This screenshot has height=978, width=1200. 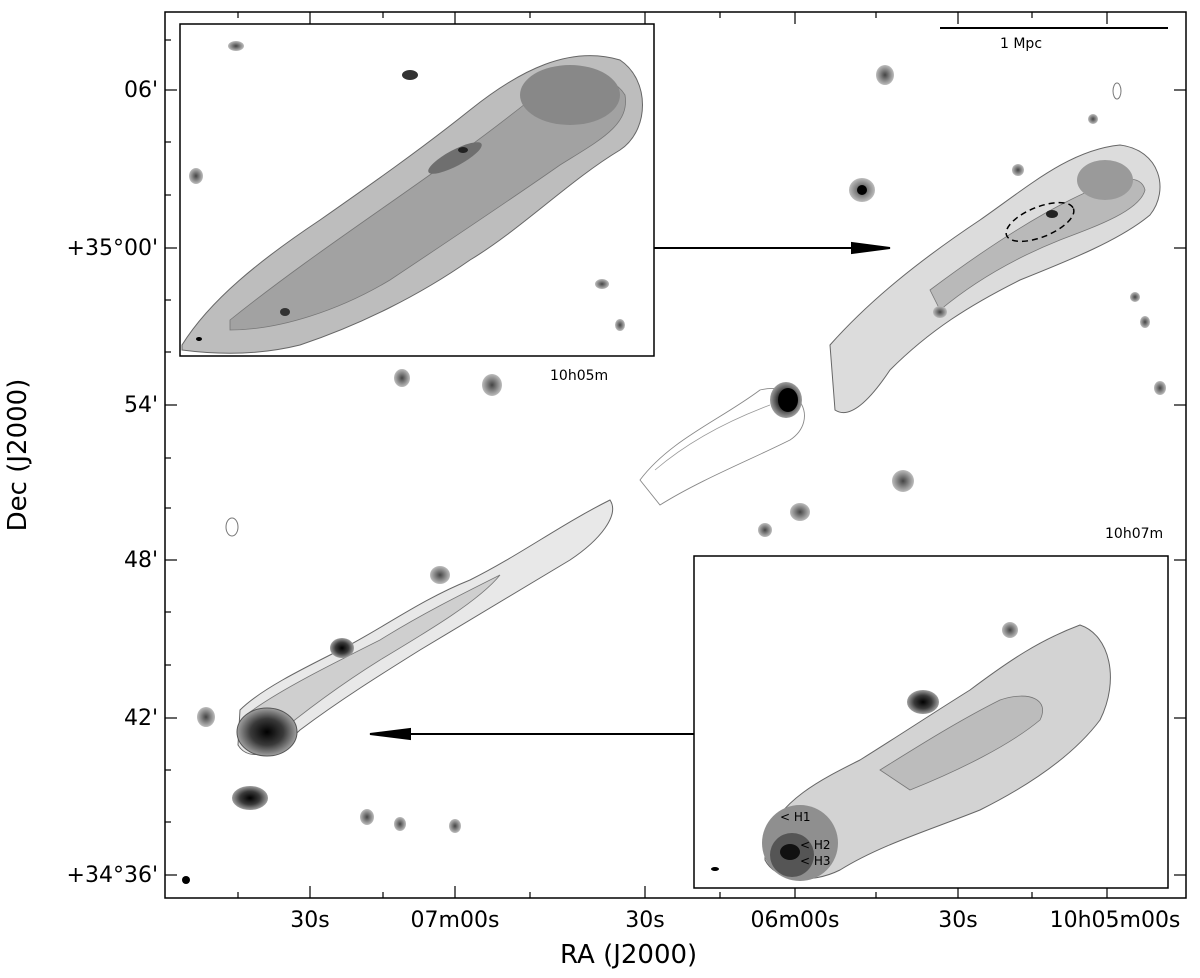 I want to click on y-axis-title: Dec (J2000), so click(x=18, y=455).